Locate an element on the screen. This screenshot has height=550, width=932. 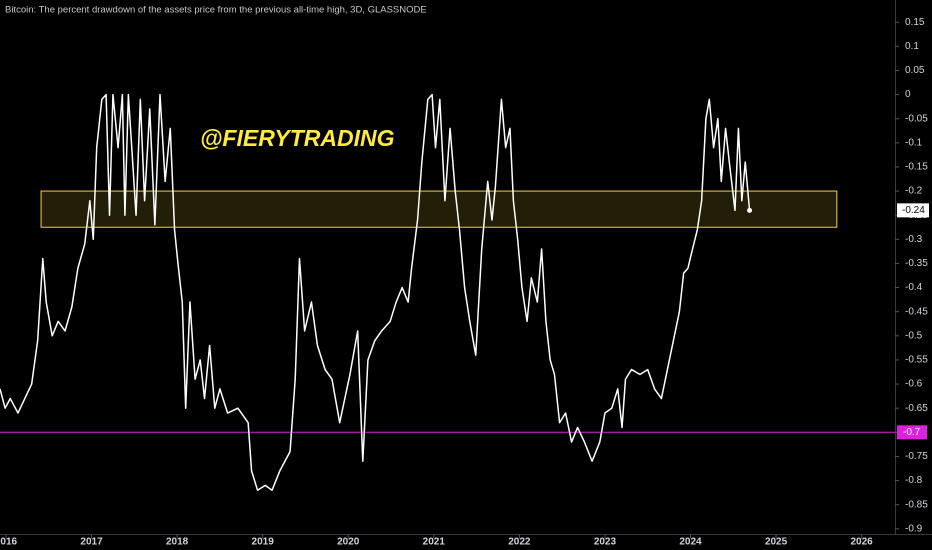
last-value-label-bg is located at coordinates (913, 210).